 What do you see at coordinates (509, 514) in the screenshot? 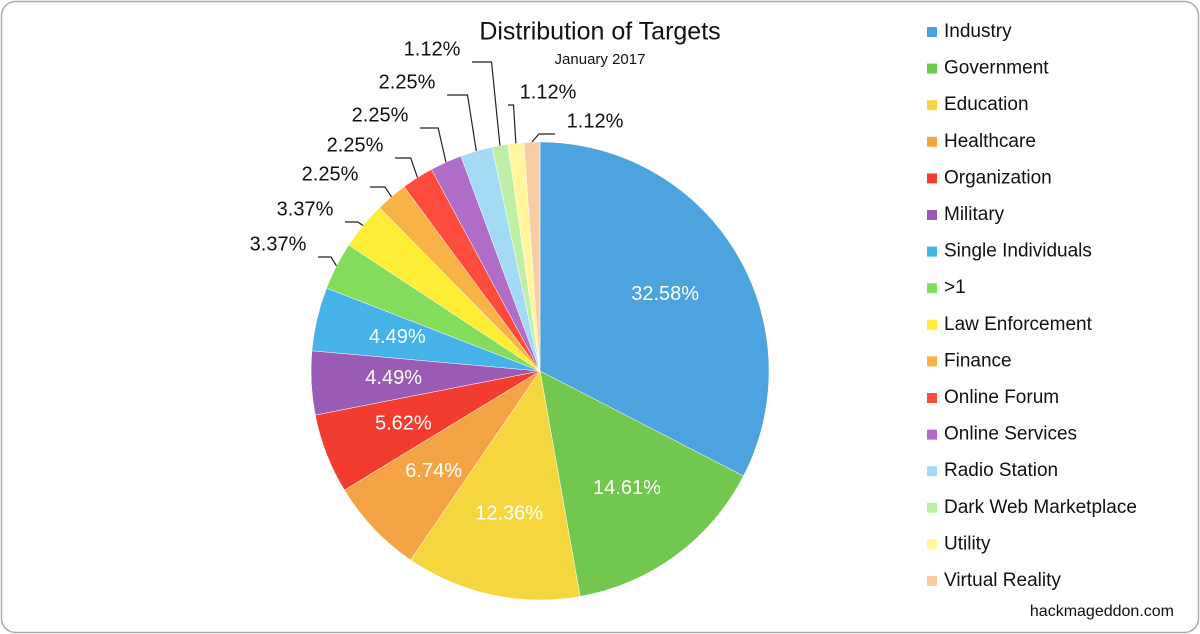
I see `slice-label: 12.36%` at bounding box center [509, 514].